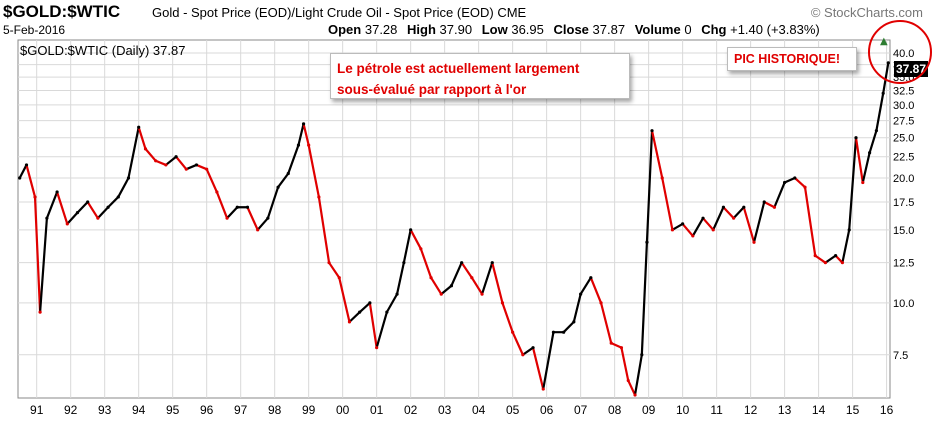  I want to click on x-tick-label: 05, so click(513, 410).